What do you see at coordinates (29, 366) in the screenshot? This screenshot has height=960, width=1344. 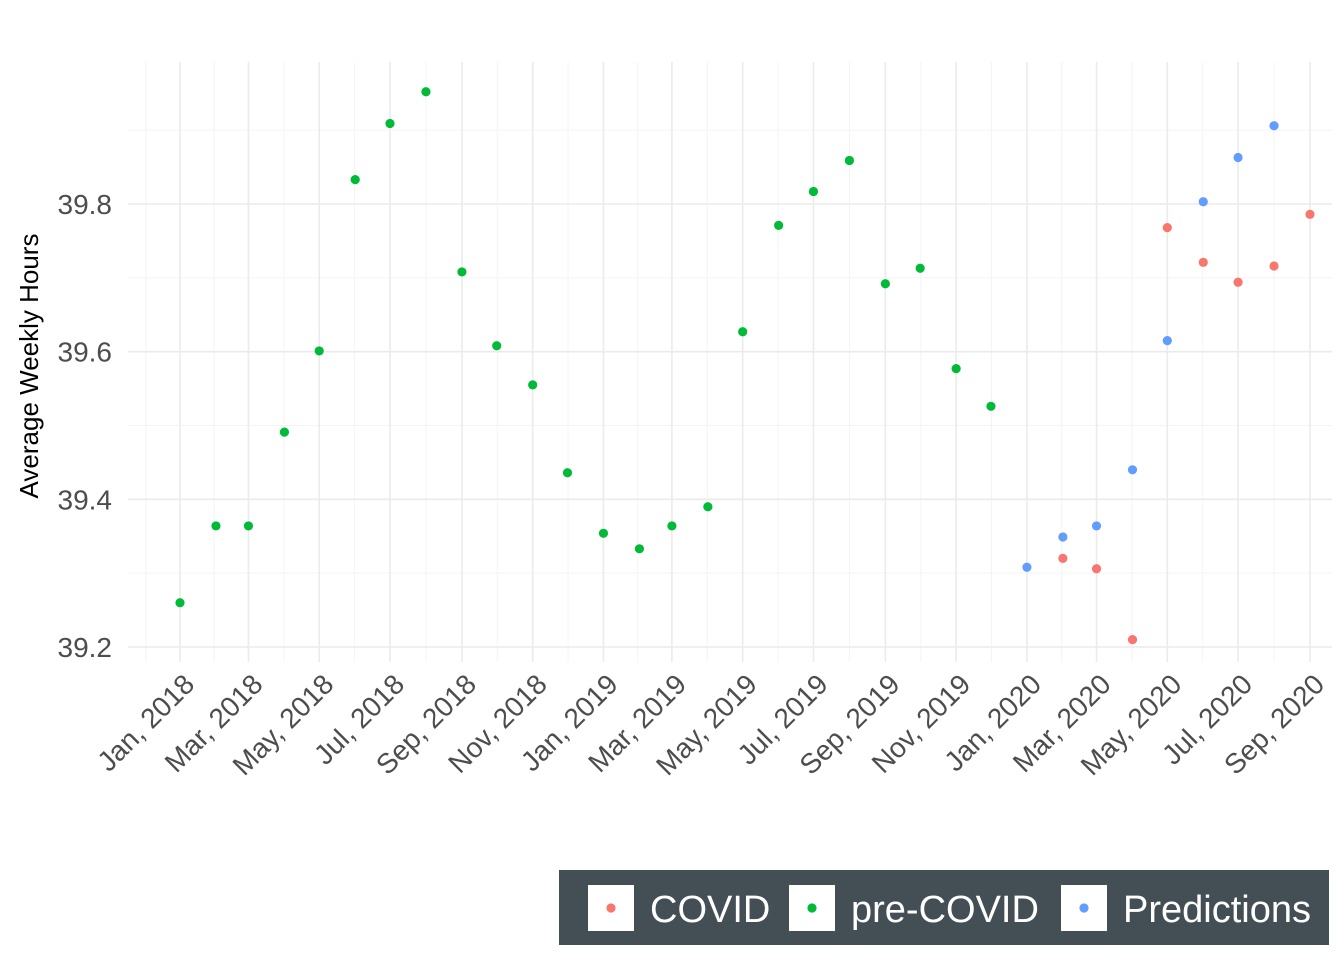 I see `y-axis-title: Average Weekly Hours` at bounding box center [29, 366].